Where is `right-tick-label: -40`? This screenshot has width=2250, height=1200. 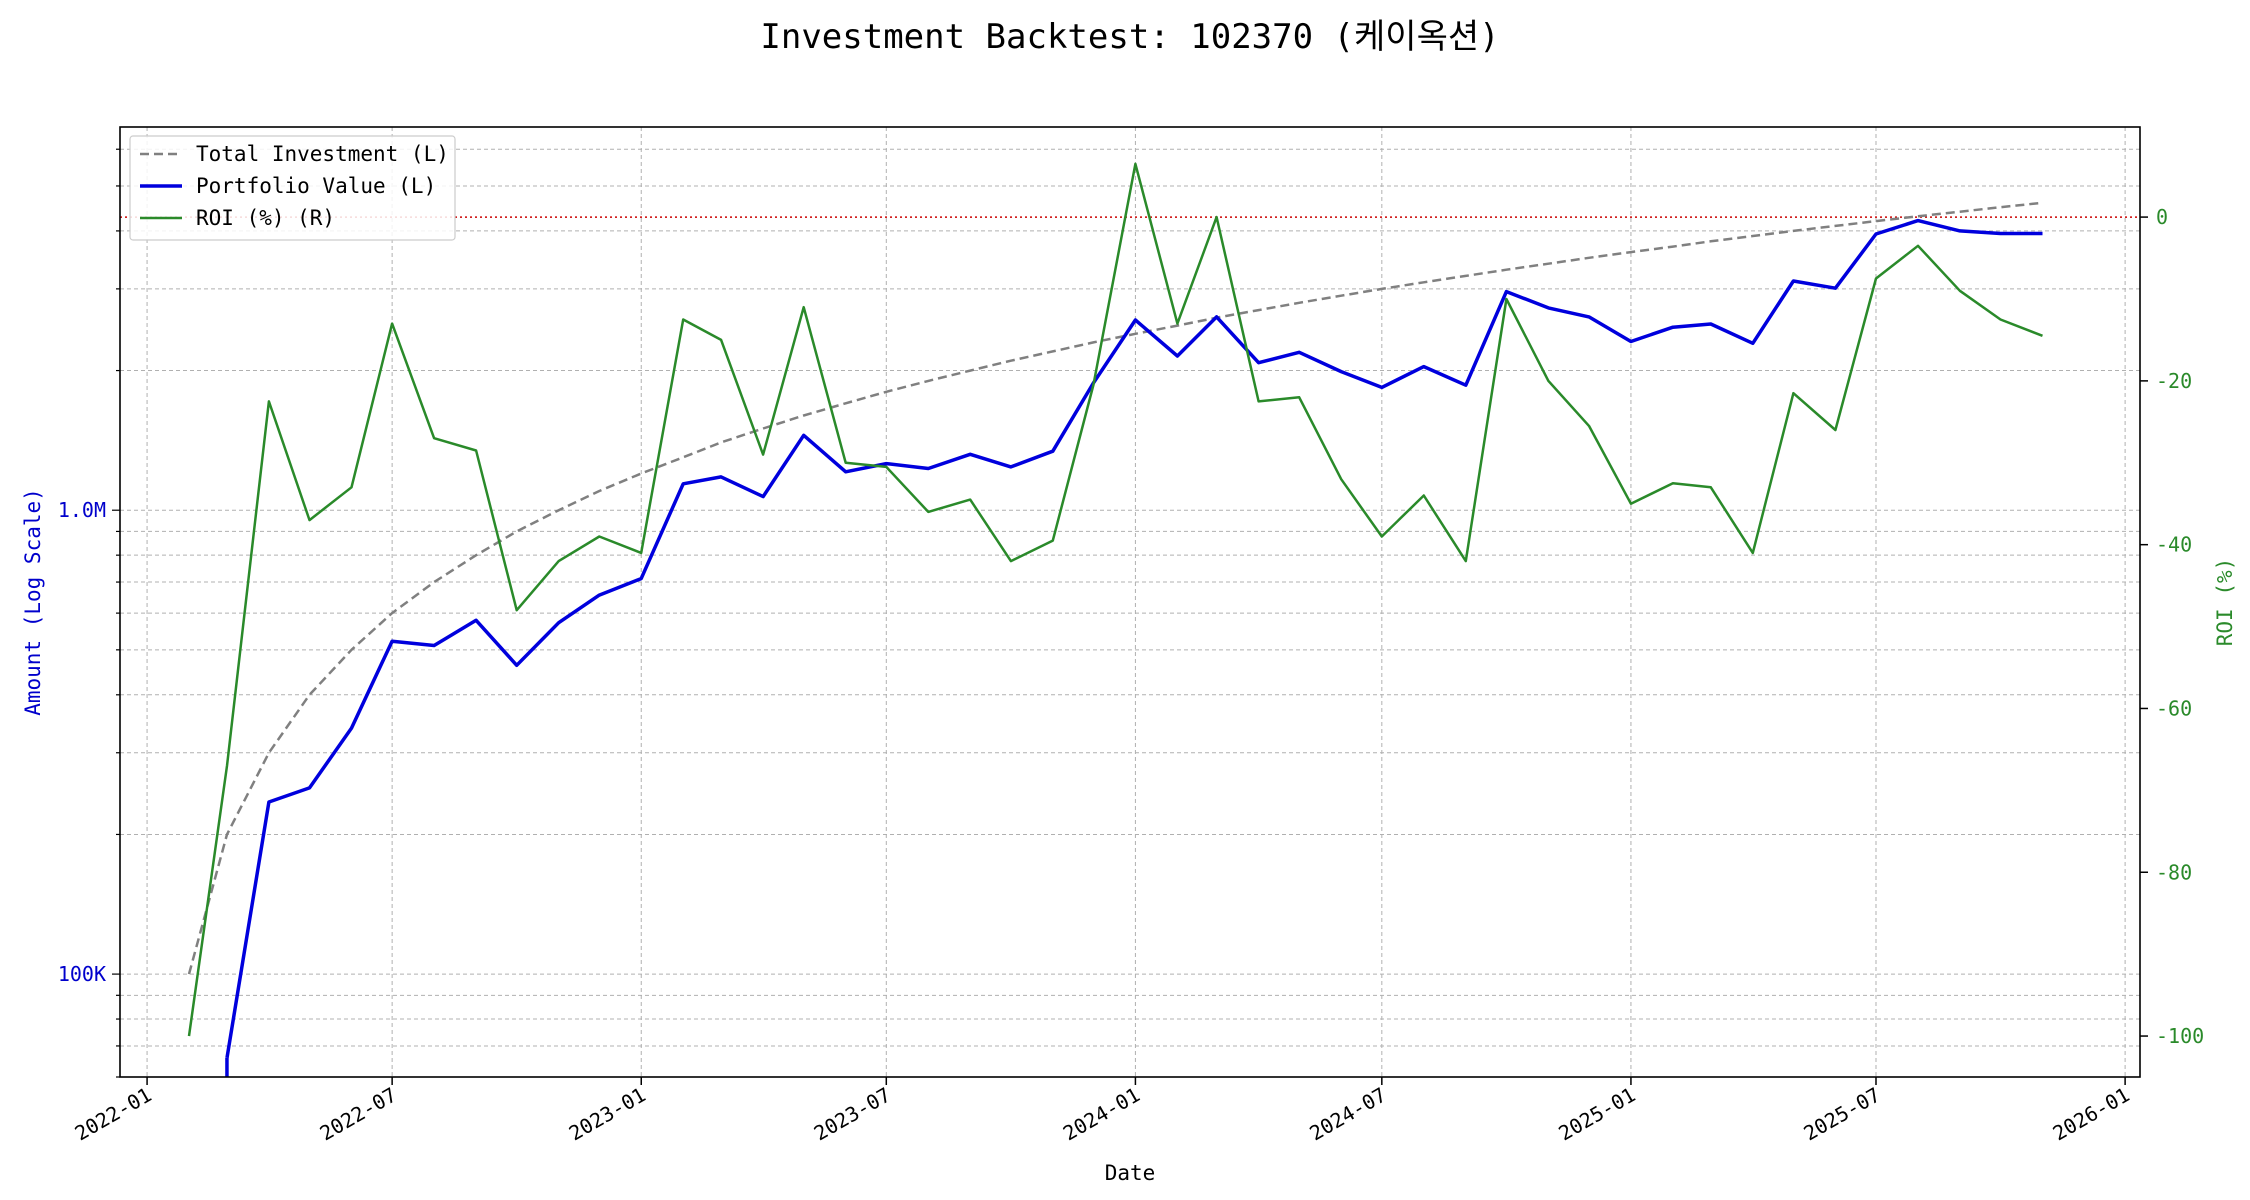
right-tick-label: -40 is located at coordinates (2174, 545).